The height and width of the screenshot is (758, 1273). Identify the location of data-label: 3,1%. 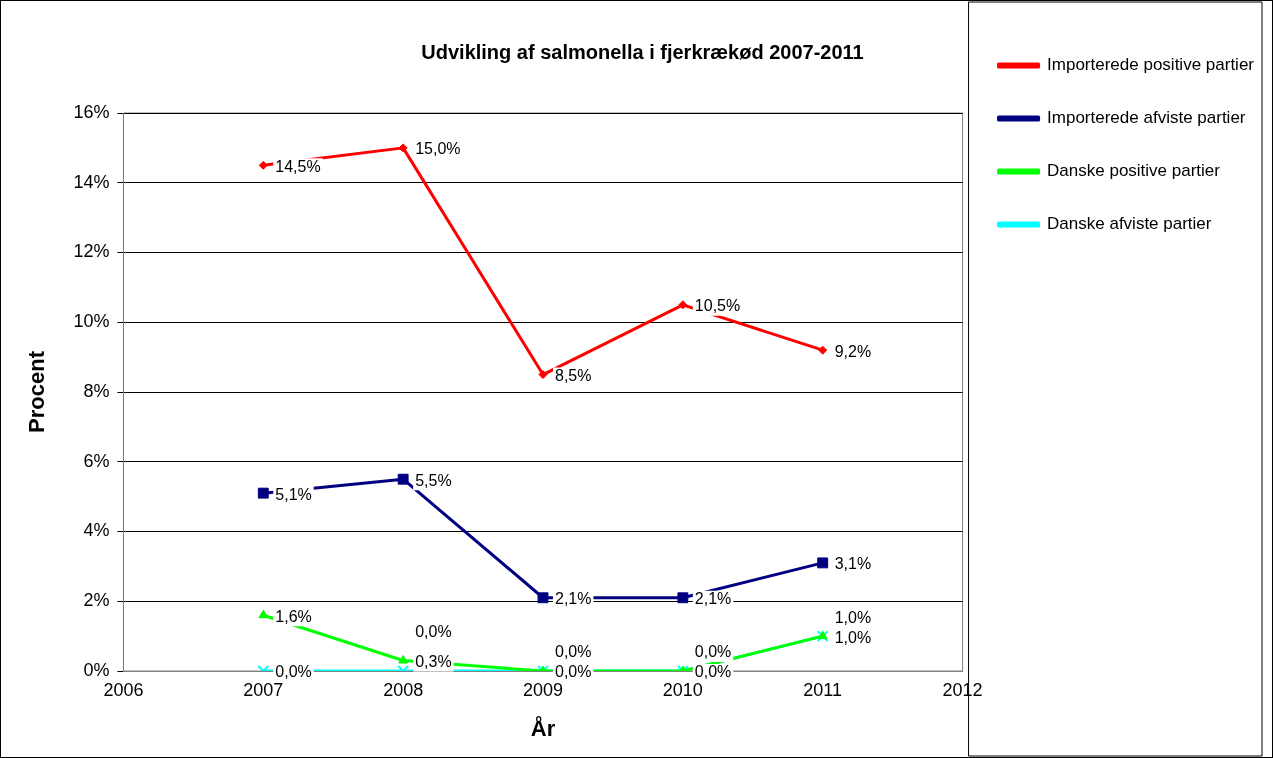
(853, 564).